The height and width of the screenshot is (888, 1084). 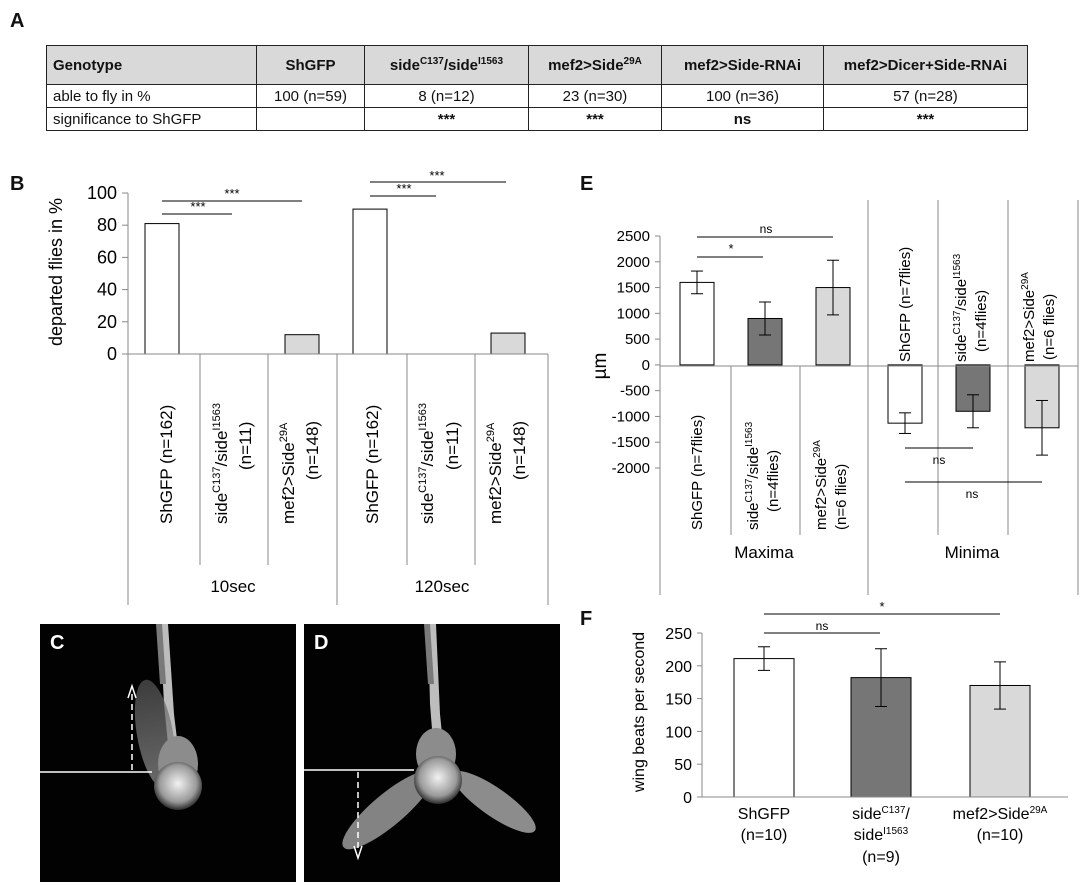 I want to click on tick-label: ShGFP (n=7flies), so click(x=905, y=304).